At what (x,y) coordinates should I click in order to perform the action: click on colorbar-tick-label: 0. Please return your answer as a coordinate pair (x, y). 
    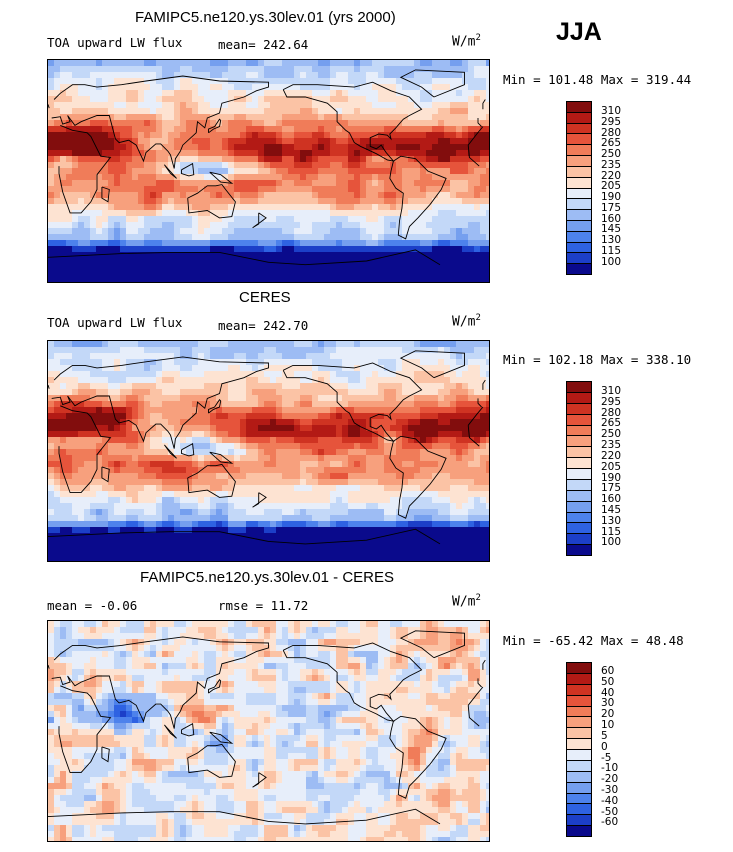
    Looking at the image, I should click on (604, 746).